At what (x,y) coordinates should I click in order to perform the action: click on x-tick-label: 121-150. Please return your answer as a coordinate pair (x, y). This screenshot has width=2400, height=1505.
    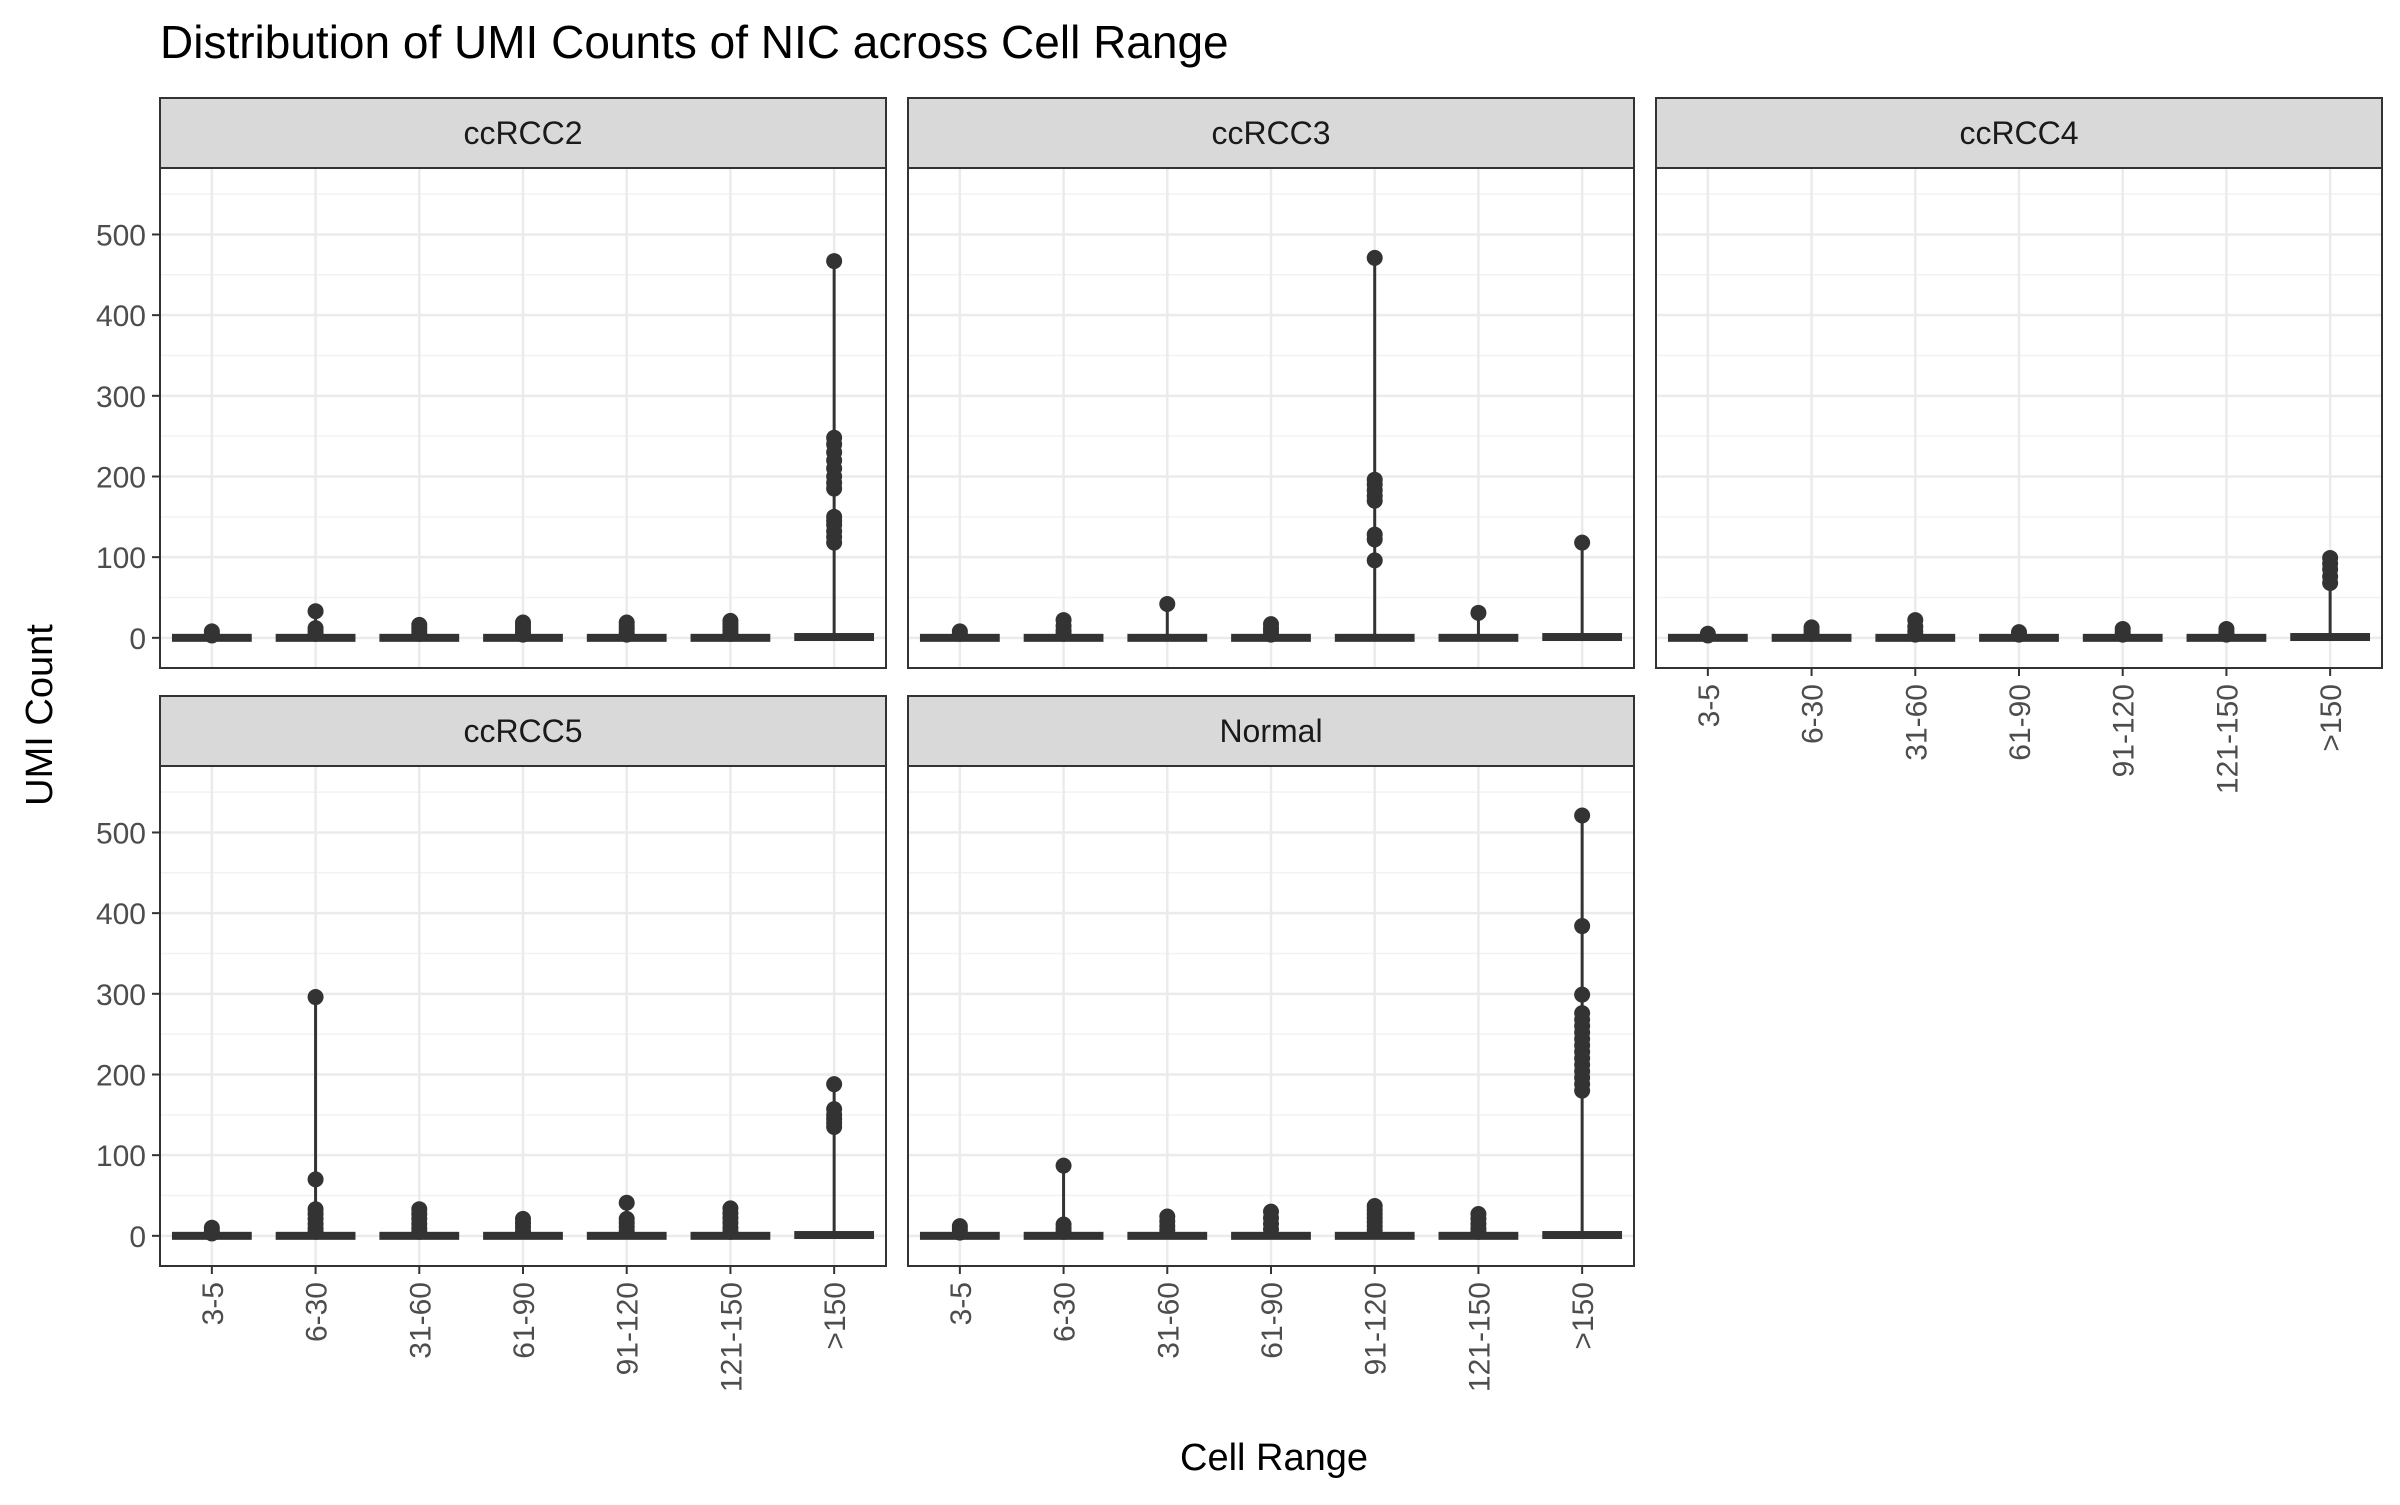
    Looking at the image, I should click on (731, 1337).